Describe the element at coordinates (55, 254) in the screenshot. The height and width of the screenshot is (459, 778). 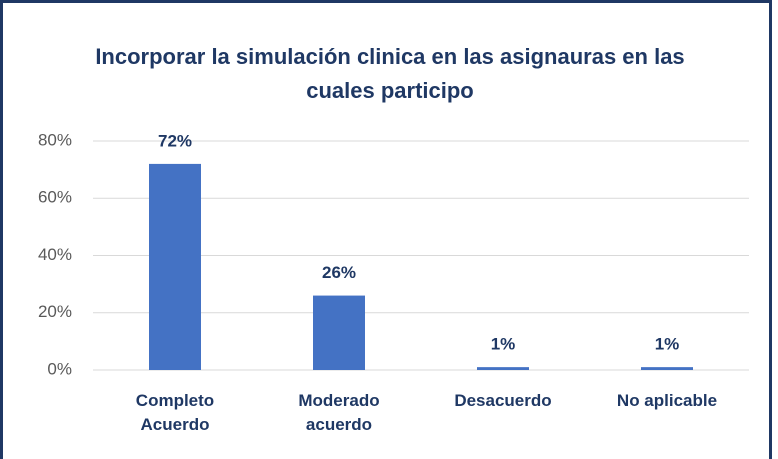
I see `y-tick-label: 40%` at that location.